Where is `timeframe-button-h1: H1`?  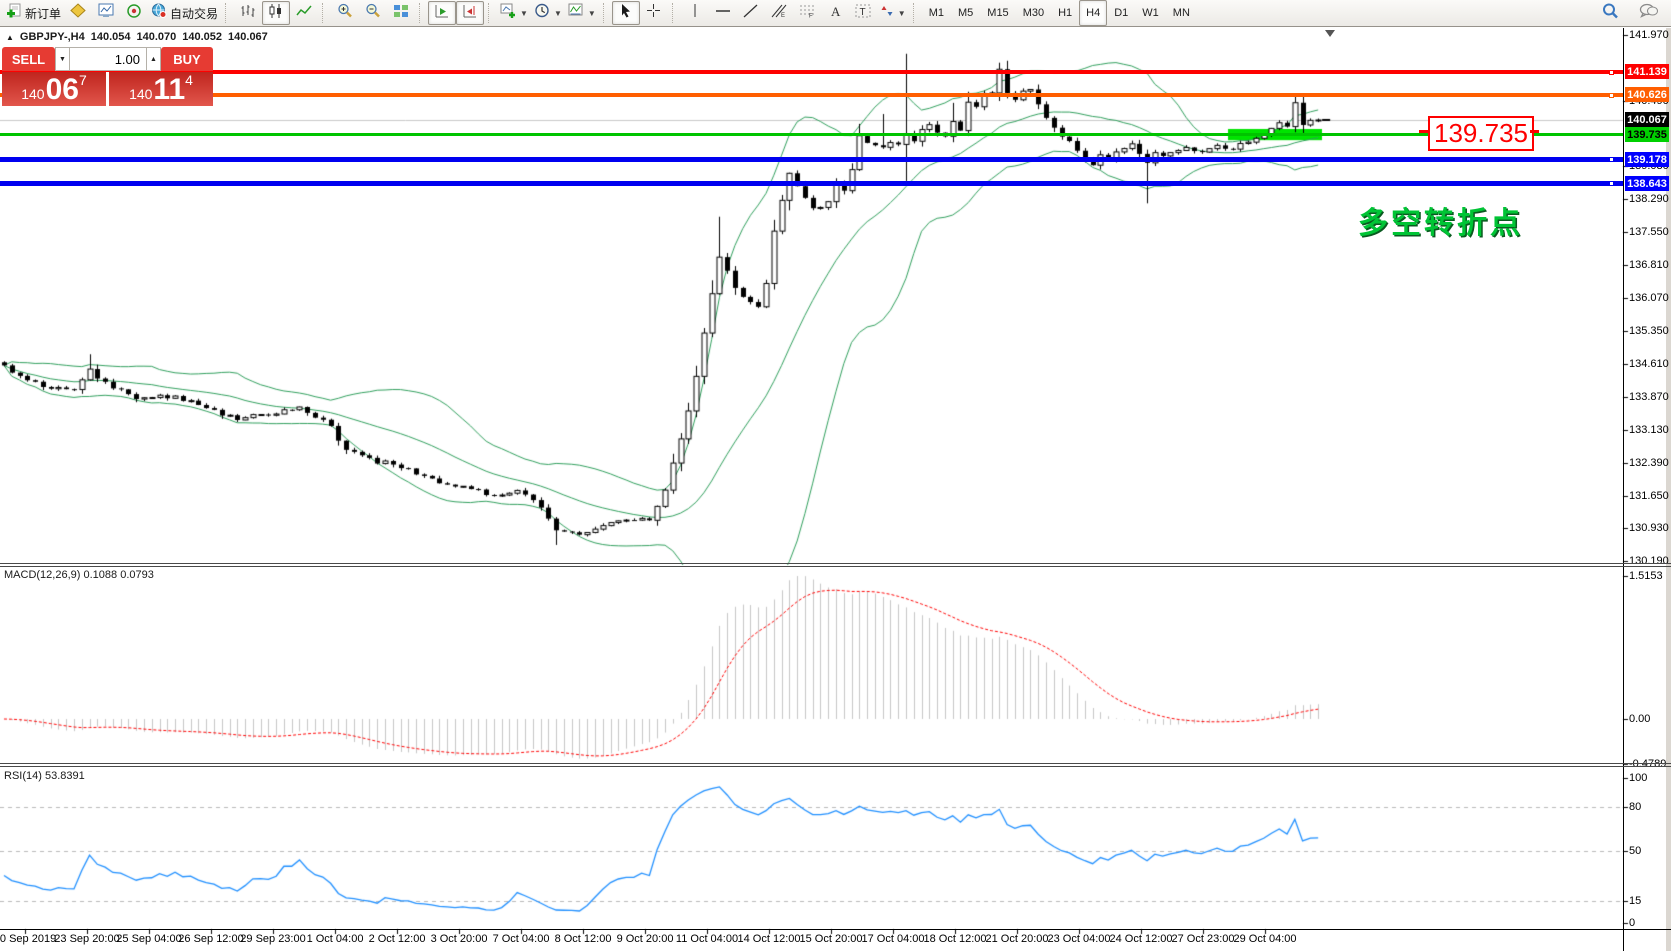 timeframe-button-h1: H1 is located at coordinates (1065, 13).